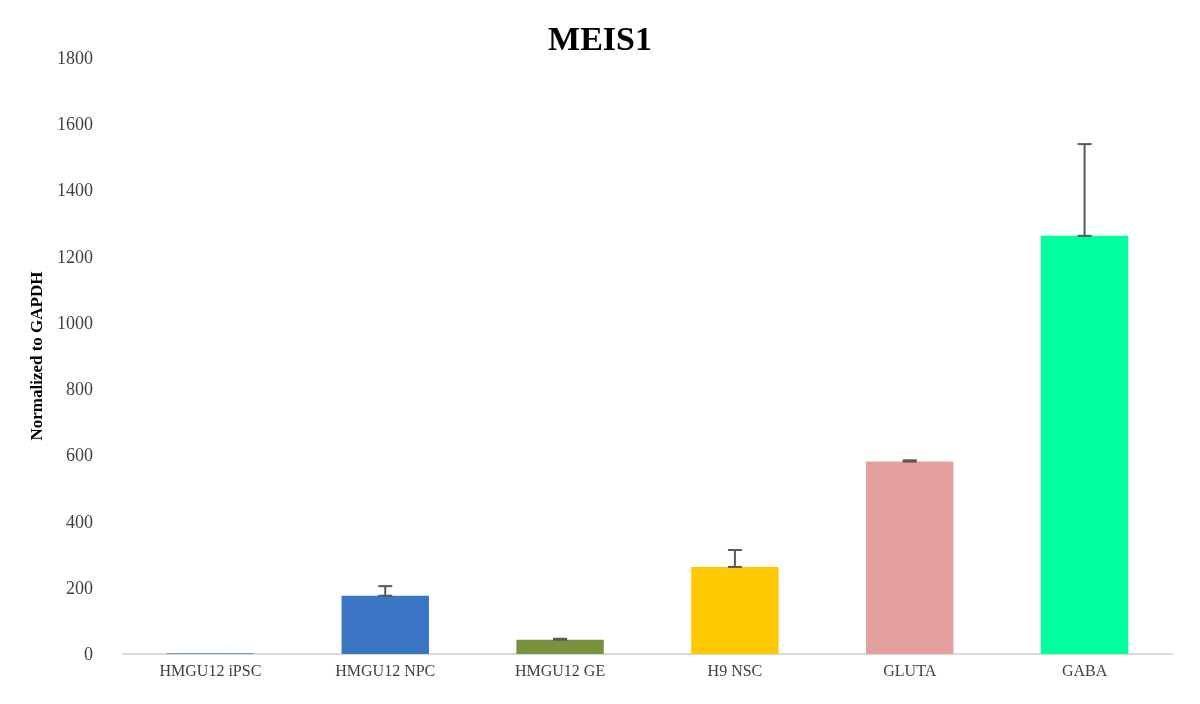 Image resolution: width=1200 pixels, height=704 pixels. Describe the element at coordinates (79, 587) in the screenshot. I see `y-tick-label: 200` at that location.